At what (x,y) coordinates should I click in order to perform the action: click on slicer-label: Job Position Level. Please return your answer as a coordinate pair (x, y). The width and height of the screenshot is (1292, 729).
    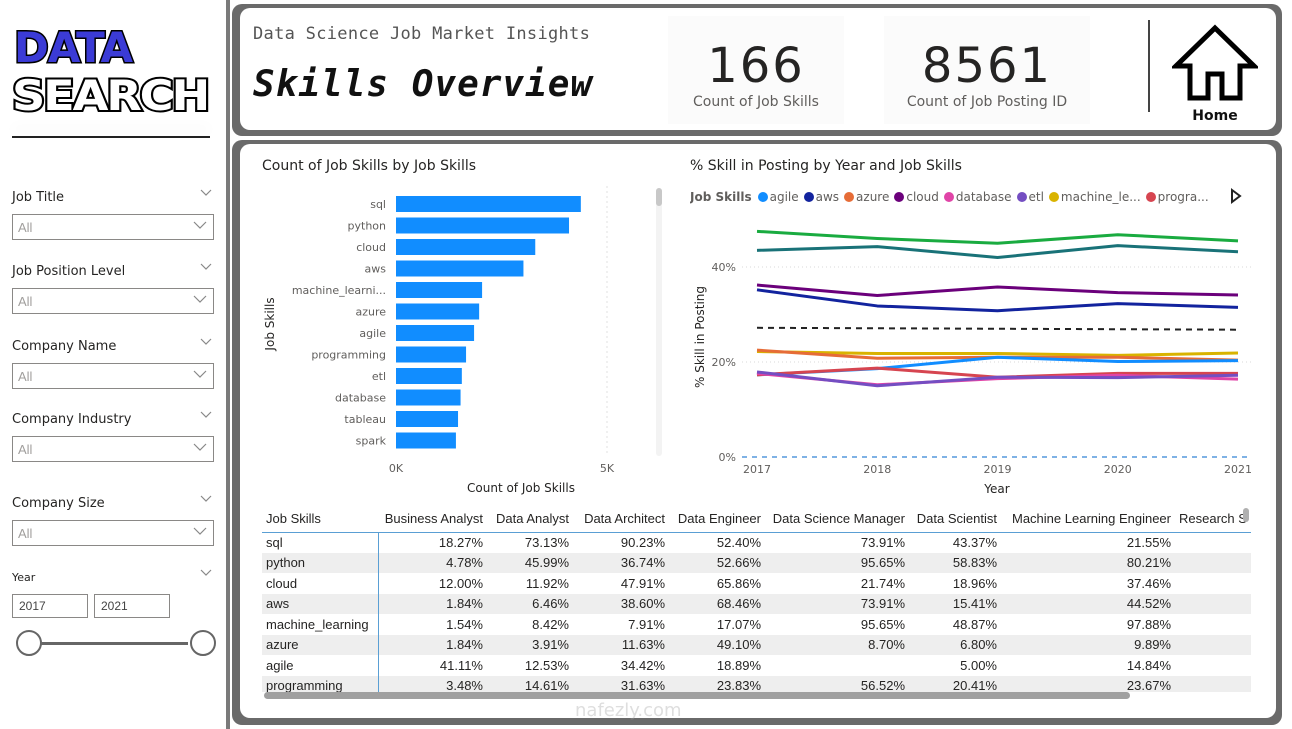
    Looking at the image, I should click on (69, 271).